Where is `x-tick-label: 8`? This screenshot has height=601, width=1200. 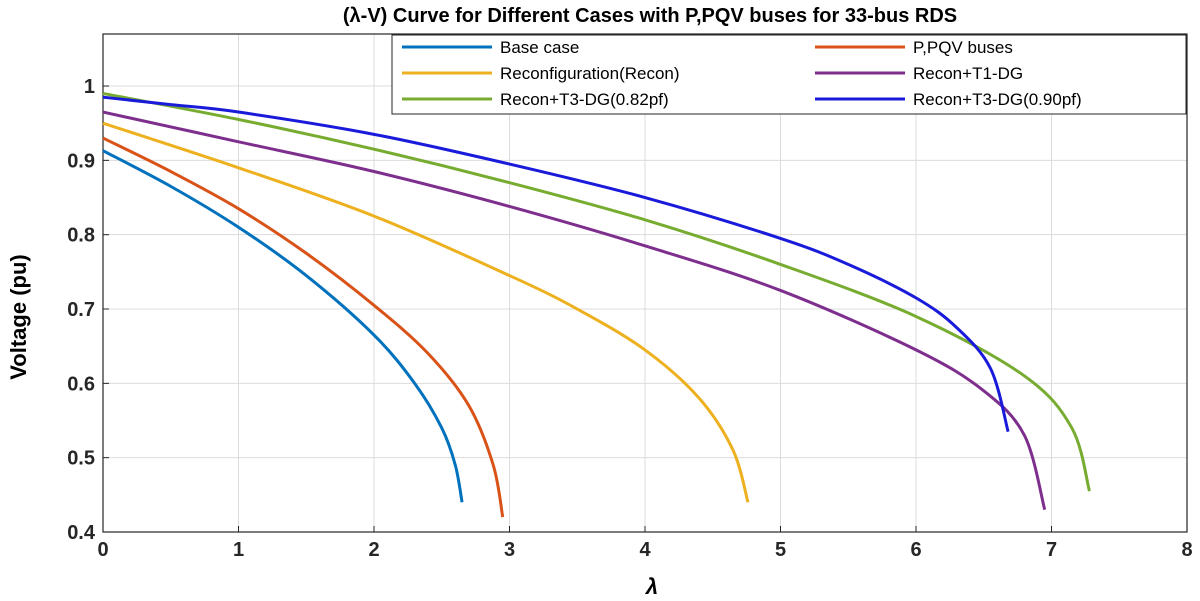
x-tick-label: 8 is located at coordinates (1186, 550).